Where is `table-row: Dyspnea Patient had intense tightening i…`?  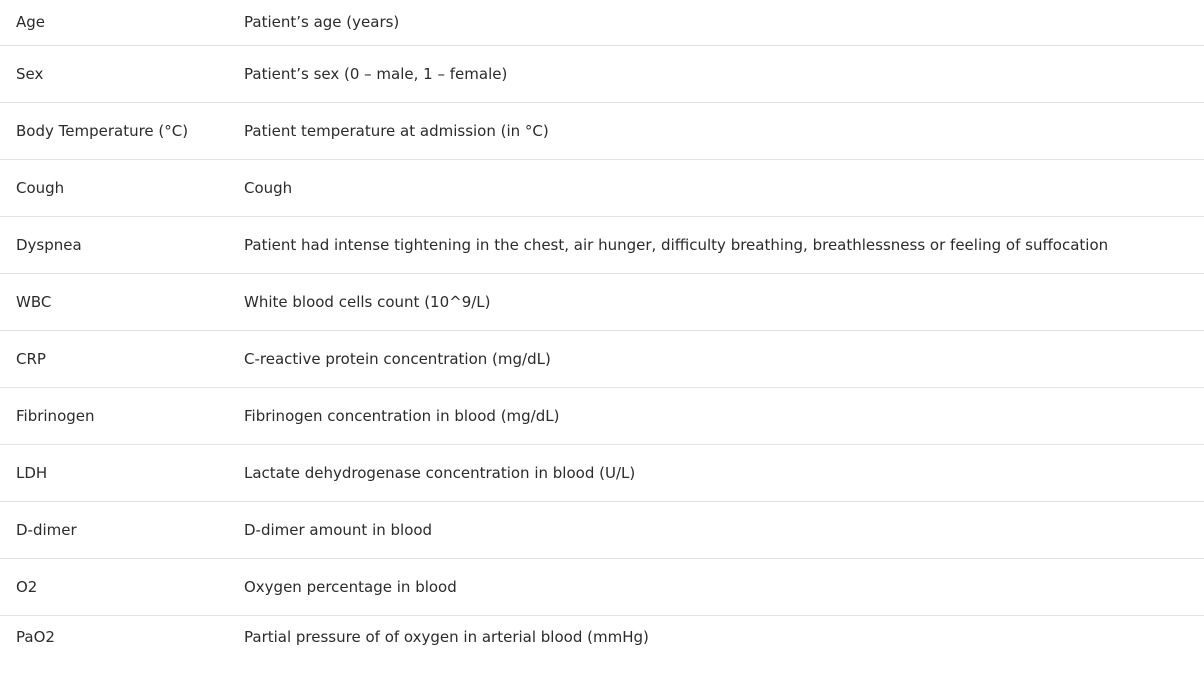
table-row: Dyspnea Patient had intense tightening i… is located at coordinates (602, 245).